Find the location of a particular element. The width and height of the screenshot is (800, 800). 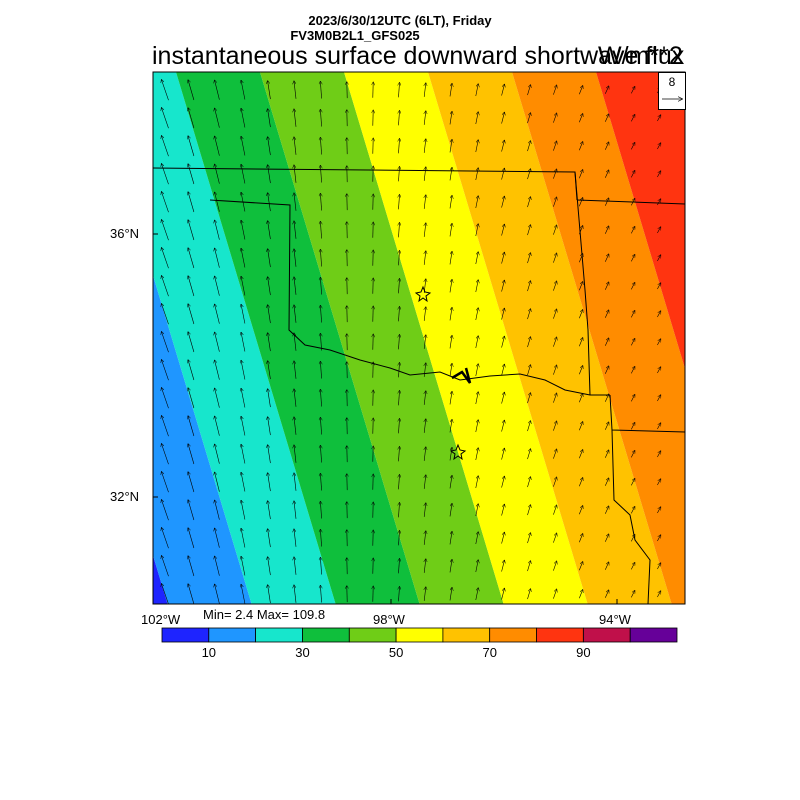

unit-label: W/m**2 is located at coordinates (640, 56).